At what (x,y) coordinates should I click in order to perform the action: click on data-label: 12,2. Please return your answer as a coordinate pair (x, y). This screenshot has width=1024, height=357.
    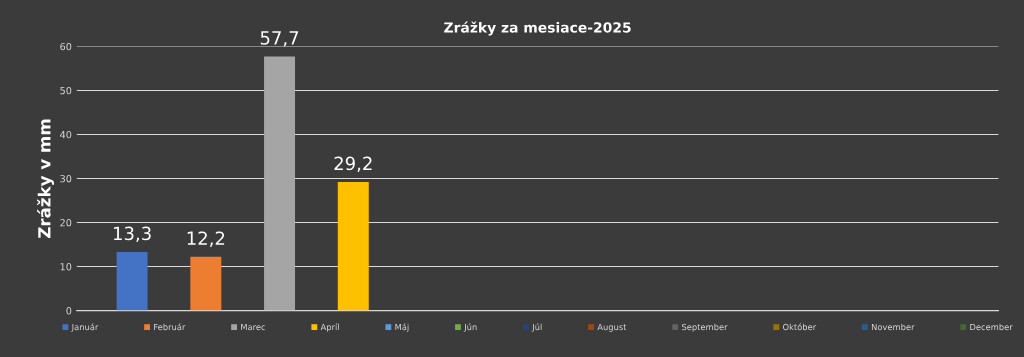
    Looking at the image, I should click on (206, 239).